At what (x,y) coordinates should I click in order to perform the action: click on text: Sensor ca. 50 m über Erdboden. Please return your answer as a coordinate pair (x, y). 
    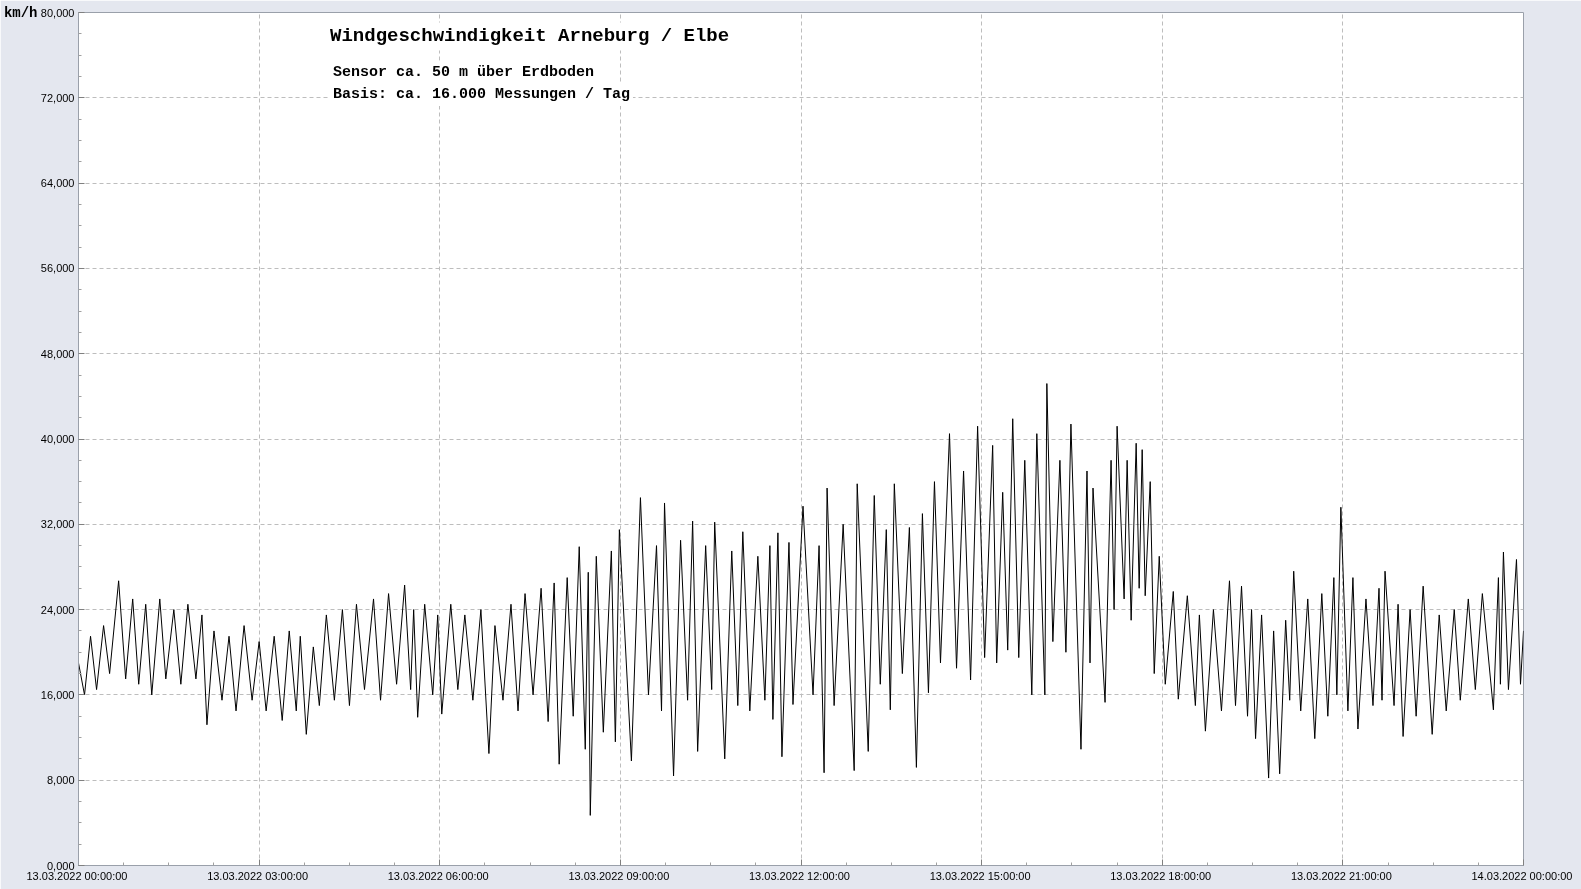
    Looking at the image, I should click on (463, 72).